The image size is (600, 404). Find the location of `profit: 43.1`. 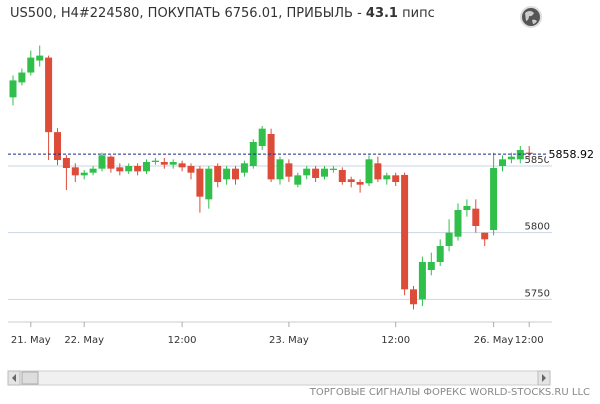

profit: 43.1 is located at coordinates (382, 13).